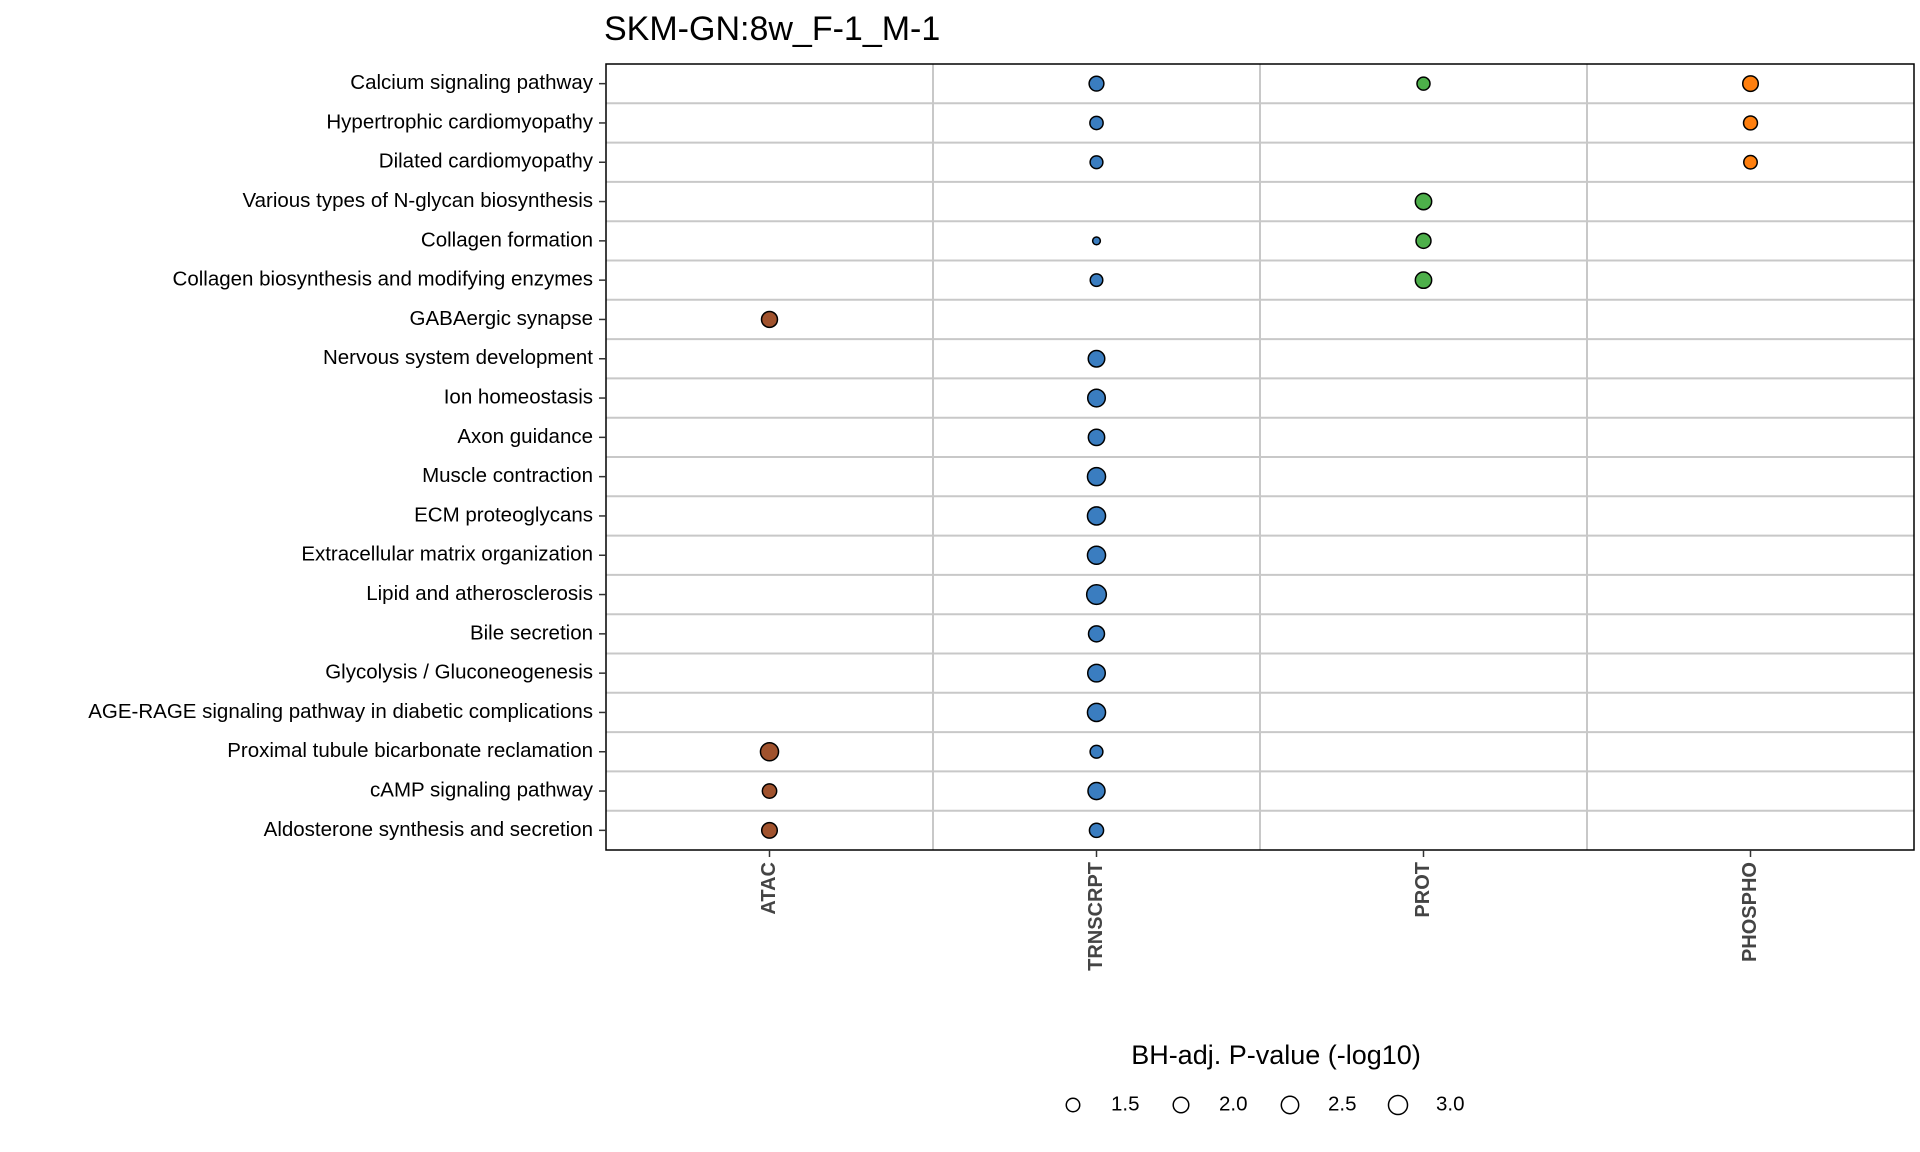 The image size is (1920, 1152). Describe the element at coordinates (479, 593) in the screenshot. I see `y-tick-label: Lipid and atherosclerosis` at that location.